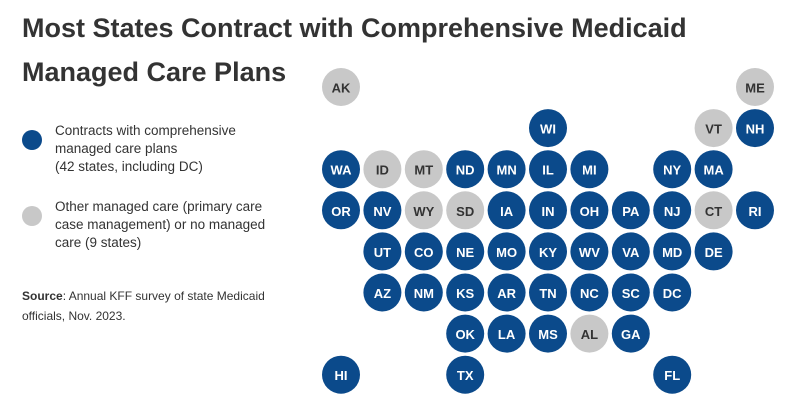 The width and height of the screenshot is (800, 419). I want to click on state-label: DE, so click(714, 252).